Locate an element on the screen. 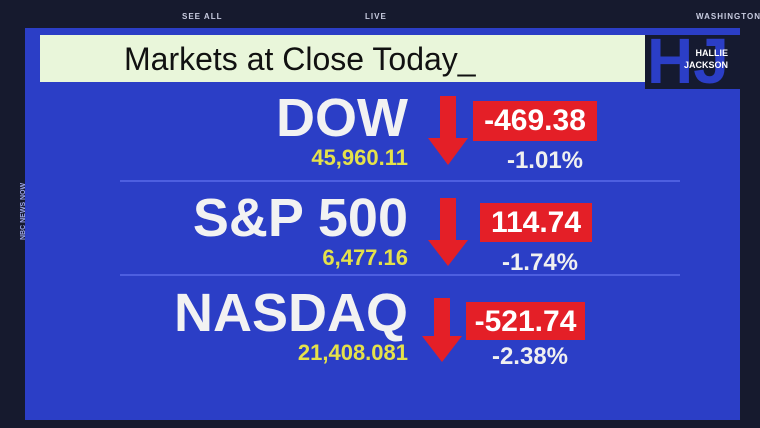 Image resolution: width=760 pixels, height=428 pixels. percent: -1.01% is located at coordinates (545, 160).